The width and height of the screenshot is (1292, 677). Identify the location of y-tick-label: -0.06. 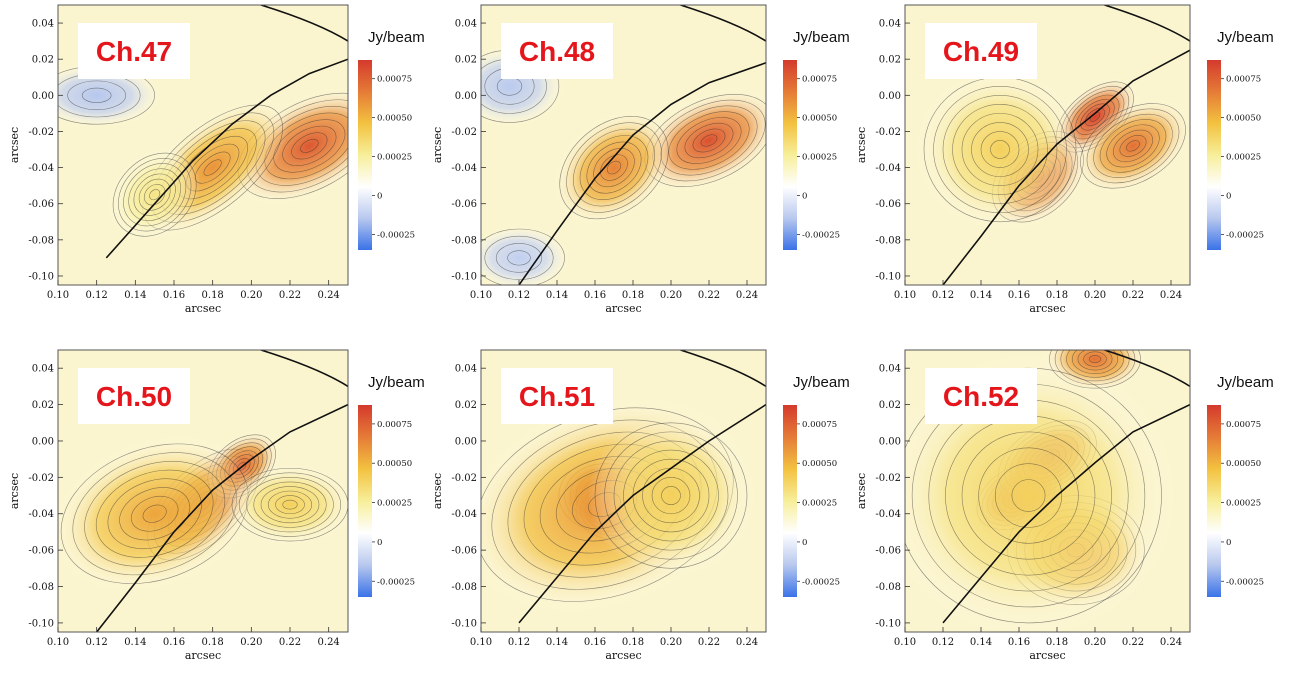
(464, 551).